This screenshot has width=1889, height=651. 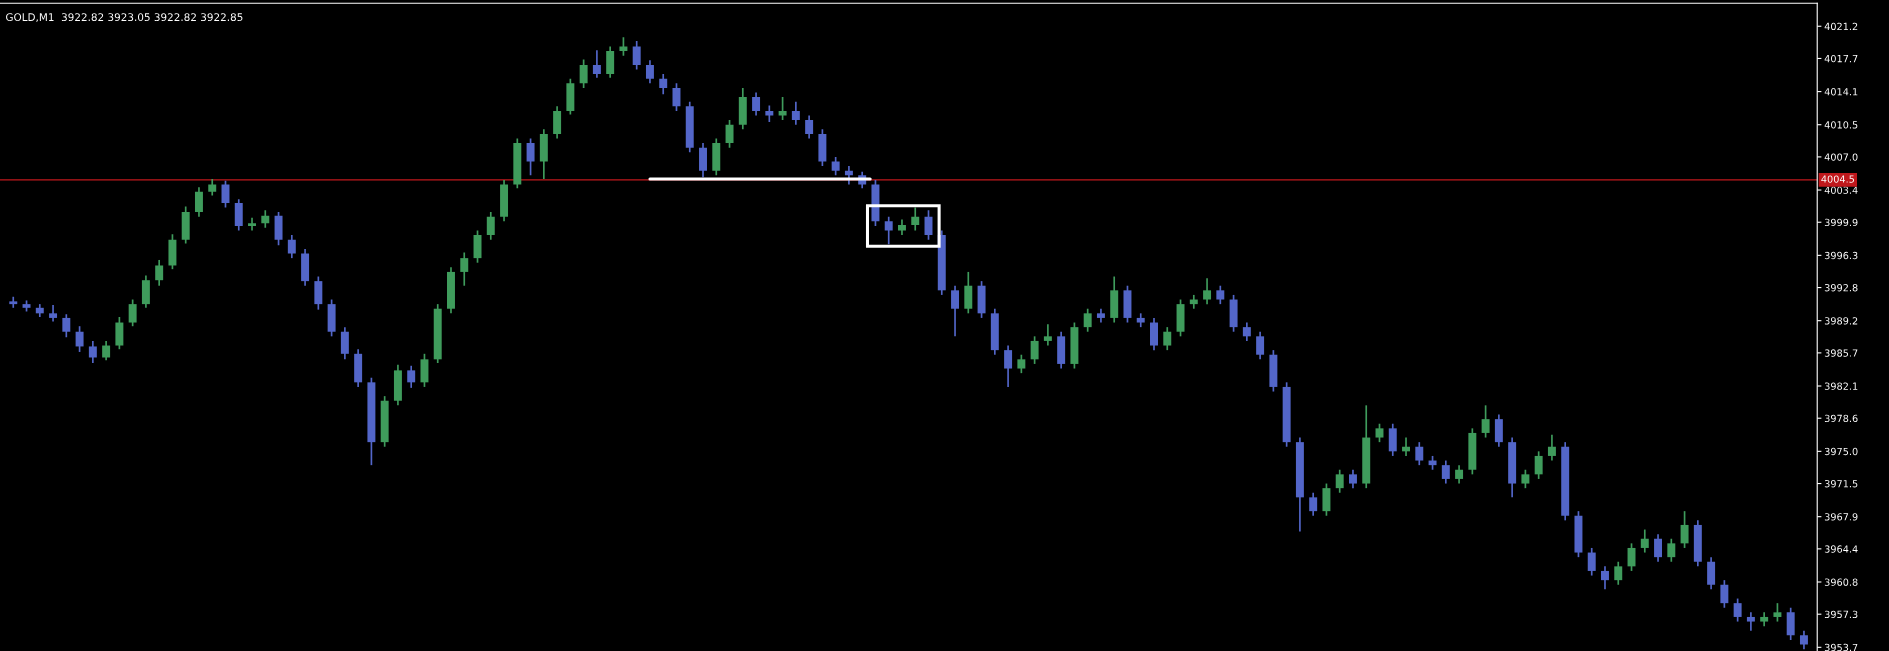 What do you see at coordinates (1841, 582) in the screenshot?
I see `y-tick-label: 3960.8` at bounding box center [1841, 582].